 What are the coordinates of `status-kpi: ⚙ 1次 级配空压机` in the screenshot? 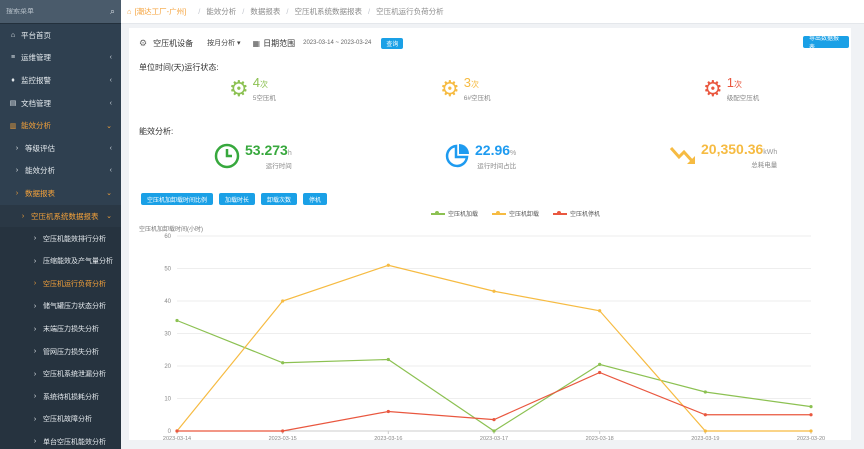 It's located at (731, 89).